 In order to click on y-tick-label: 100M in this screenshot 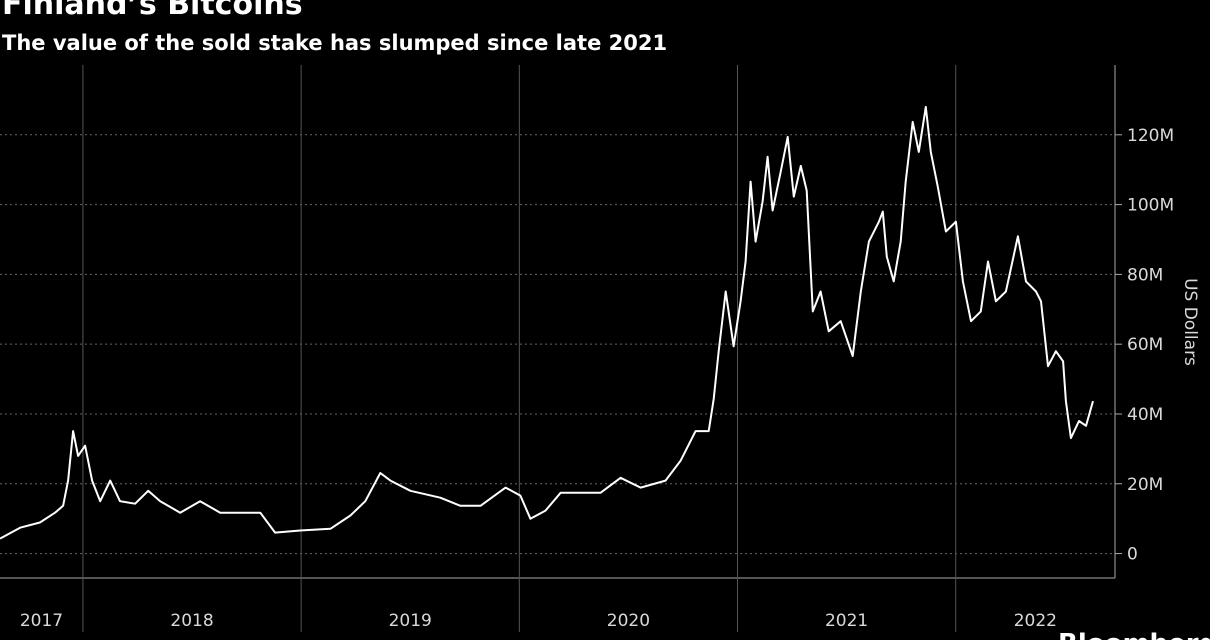, I will do `click(1150, 206)`.